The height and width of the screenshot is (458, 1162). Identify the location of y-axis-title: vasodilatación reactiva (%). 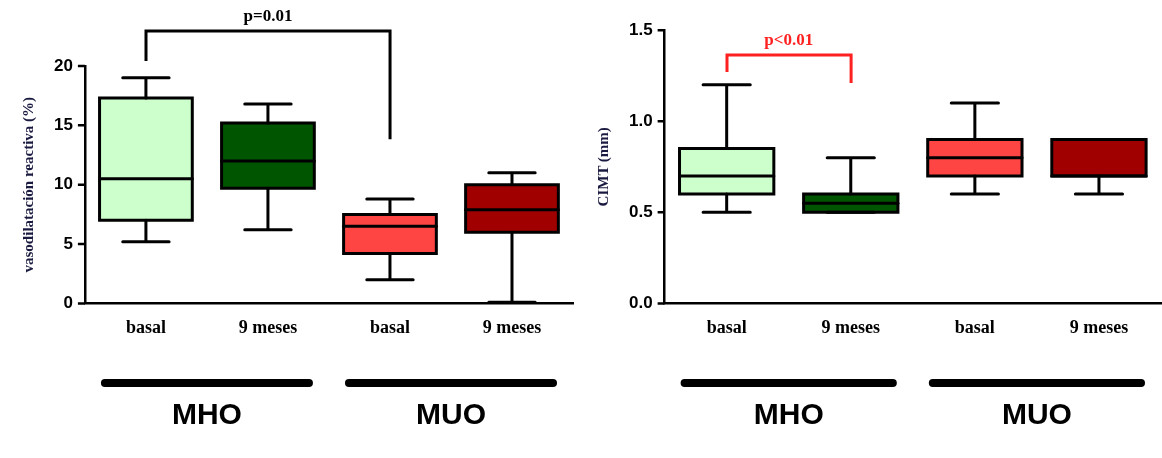
(28, 184).